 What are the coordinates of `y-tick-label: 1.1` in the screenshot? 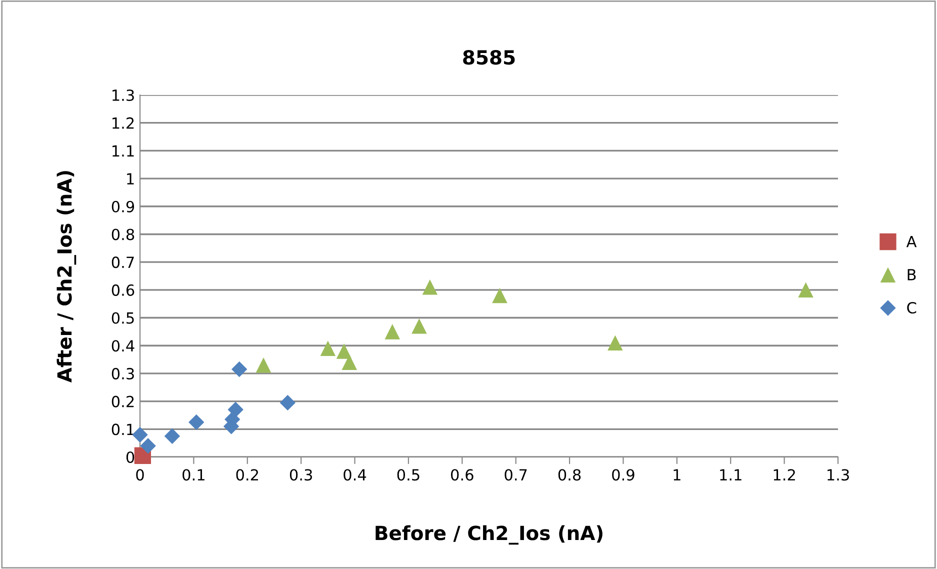 It's located at (123, 150).